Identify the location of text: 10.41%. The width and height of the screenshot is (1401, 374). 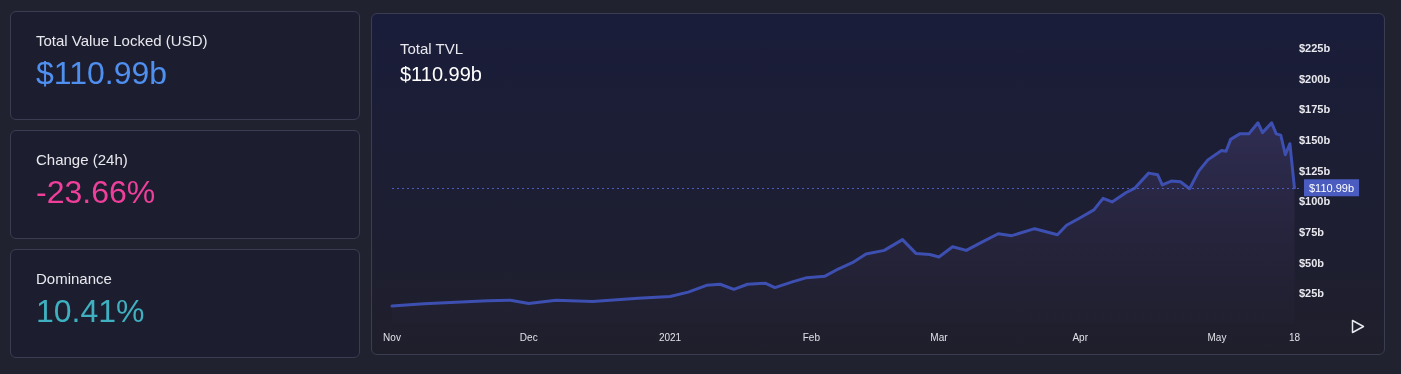
(91, 311).